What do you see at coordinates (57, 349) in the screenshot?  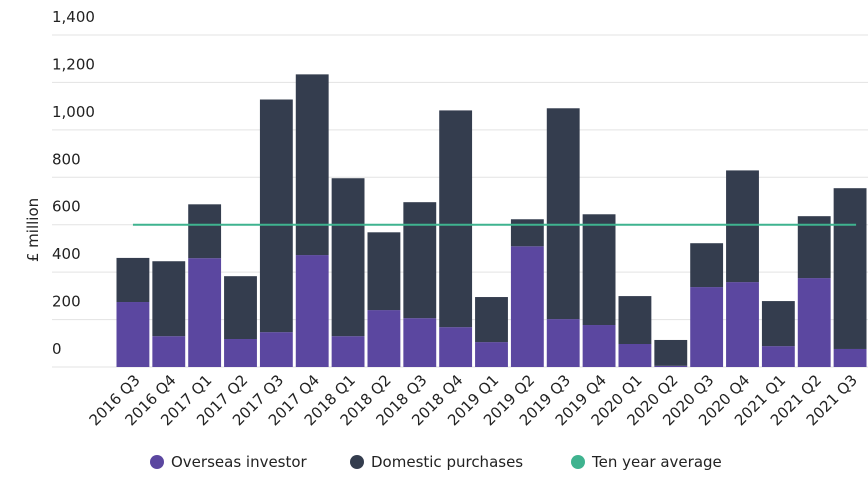 I see `y-tick-label: 0` at bounding box center [57, 349].